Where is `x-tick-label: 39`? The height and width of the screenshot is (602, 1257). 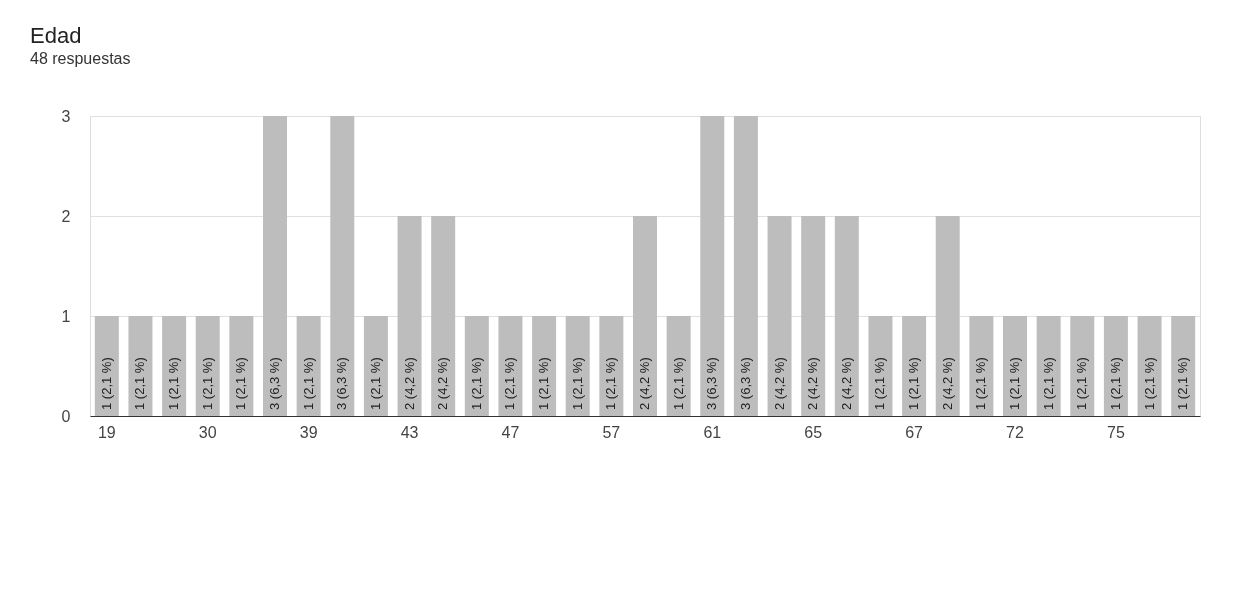 x-tick-label: 39 is located at coordinates (308, 432).